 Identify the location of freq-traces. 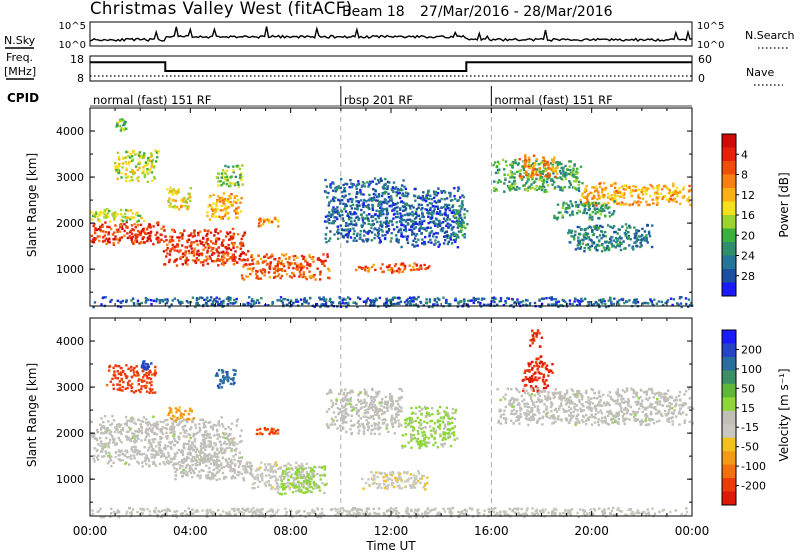
(391, 69).